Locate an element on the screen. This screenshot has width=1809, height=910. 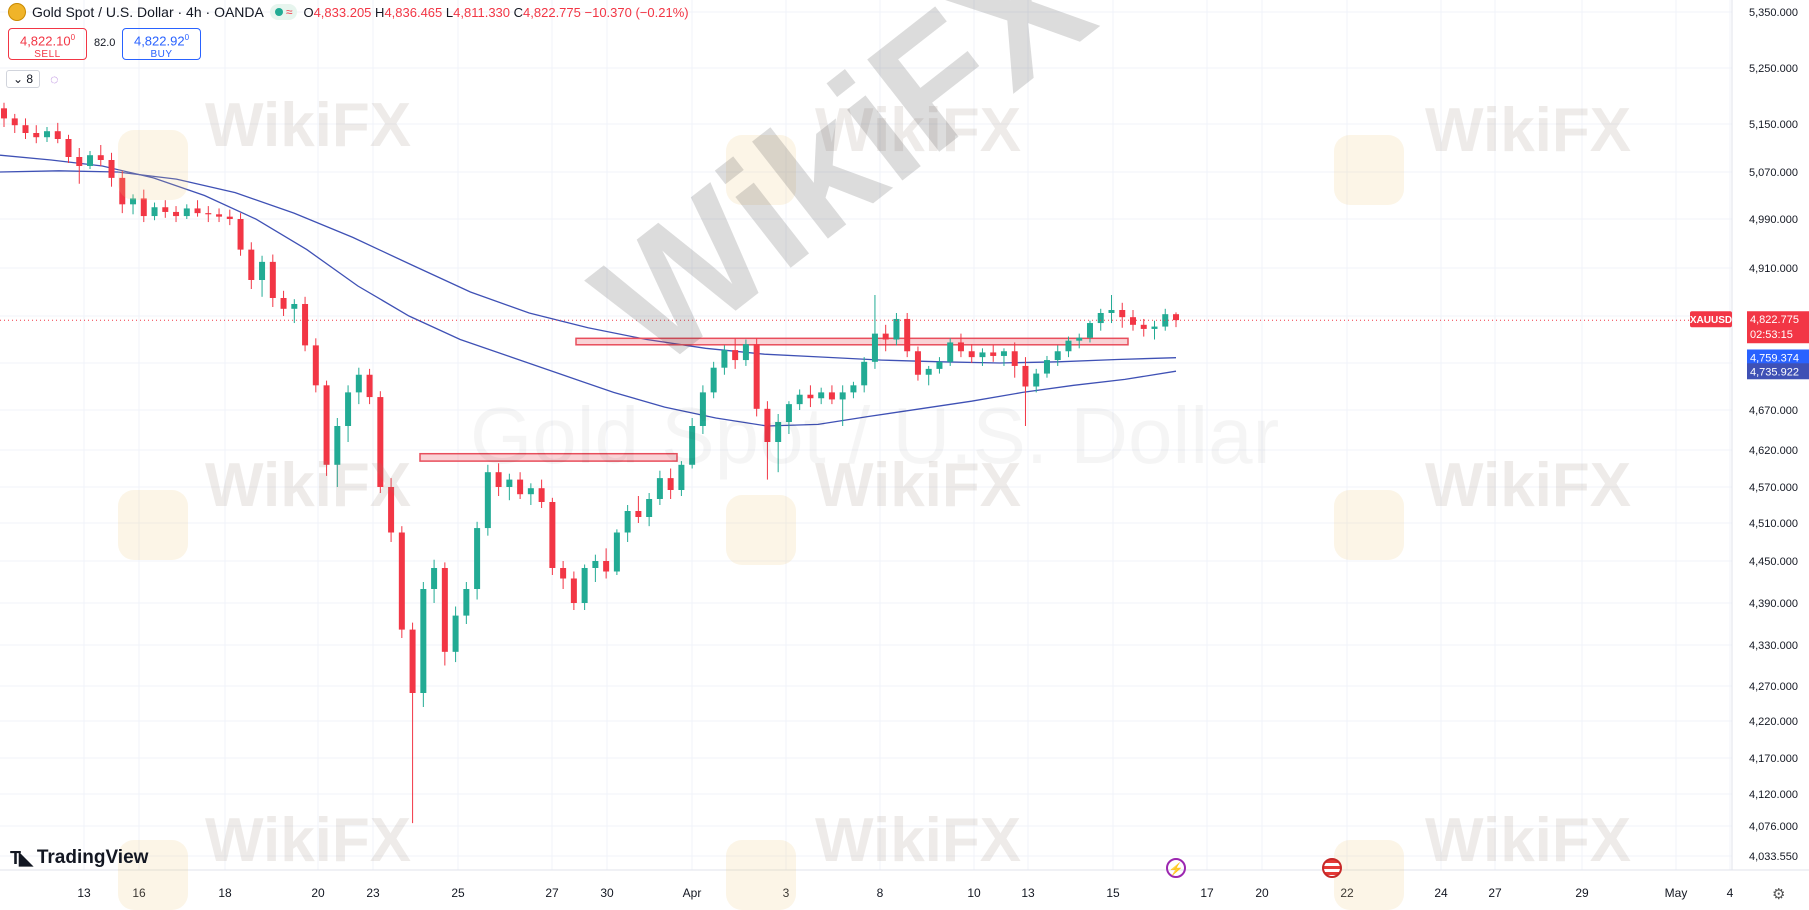
price-tick-label: 5,070.000 is located at coordinates (1773, 173).